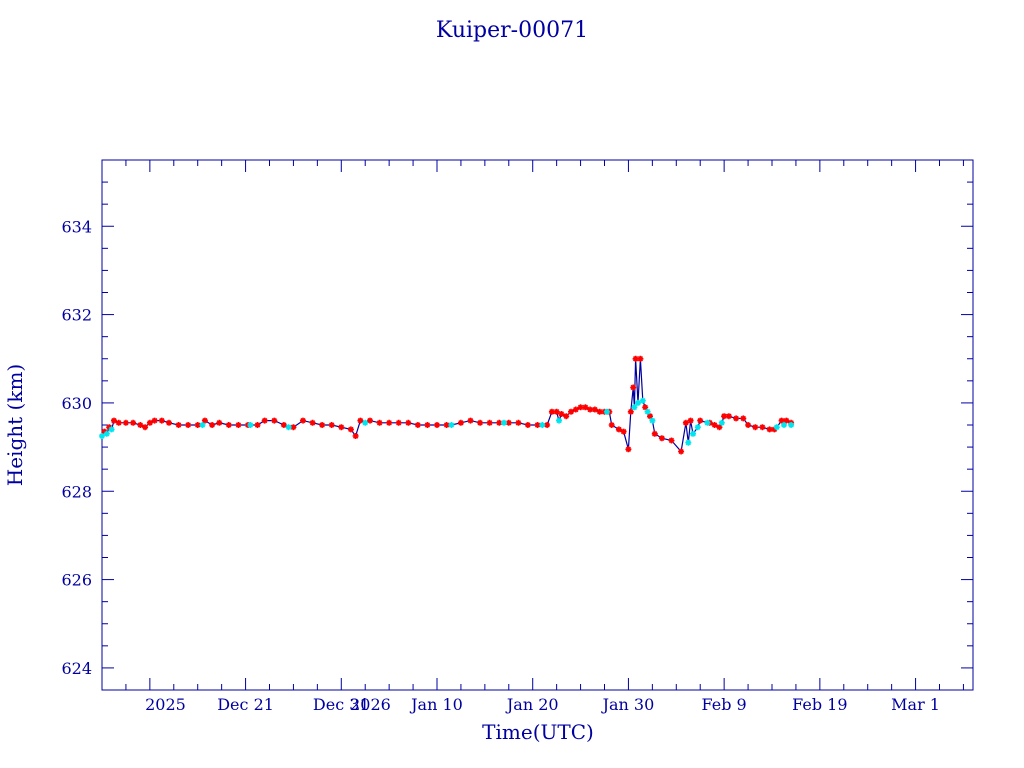  Describe the element at coordinates (15, 425) in the screenshot. I see `y-axis-title: Height (km)` at that location.